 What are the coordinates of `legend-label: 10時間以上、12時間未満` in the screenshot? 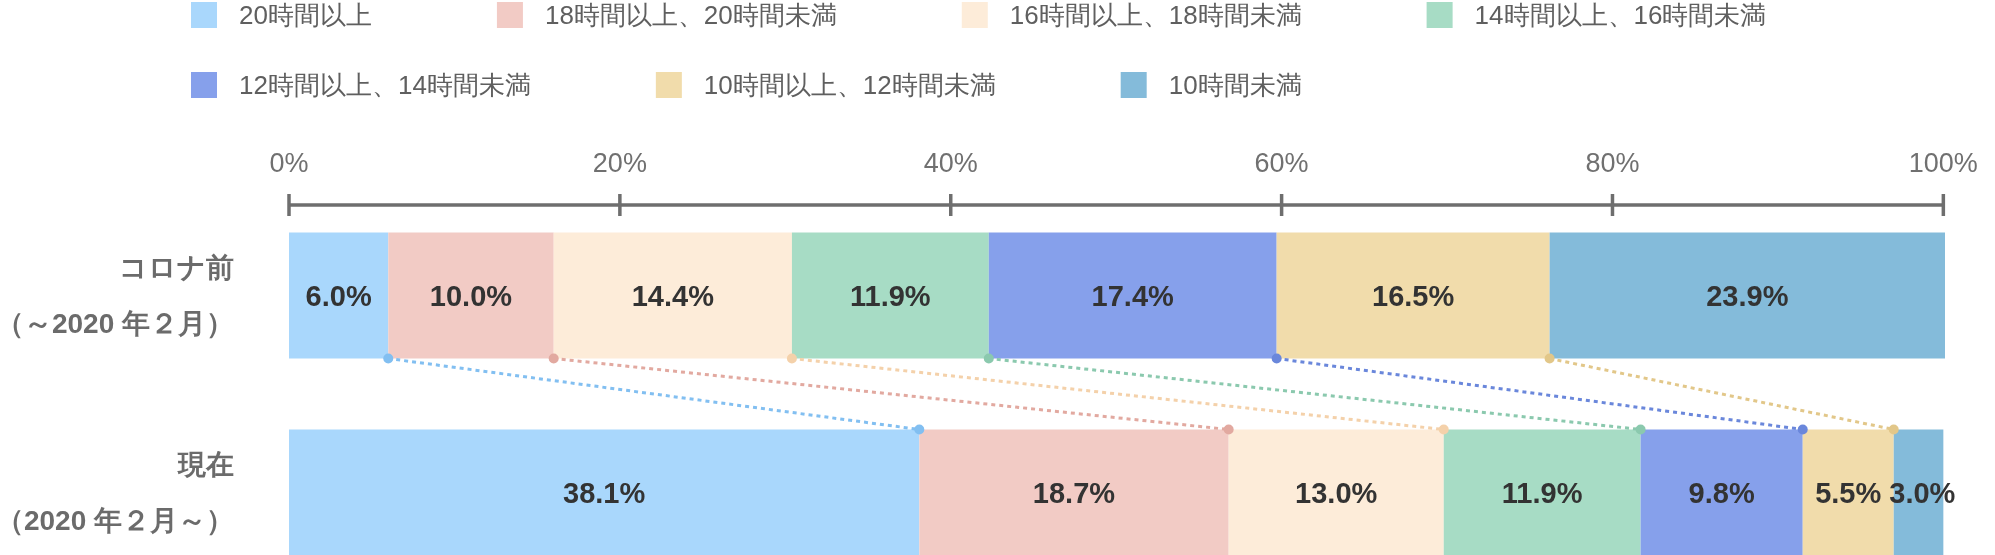 It's located at (849, 85).